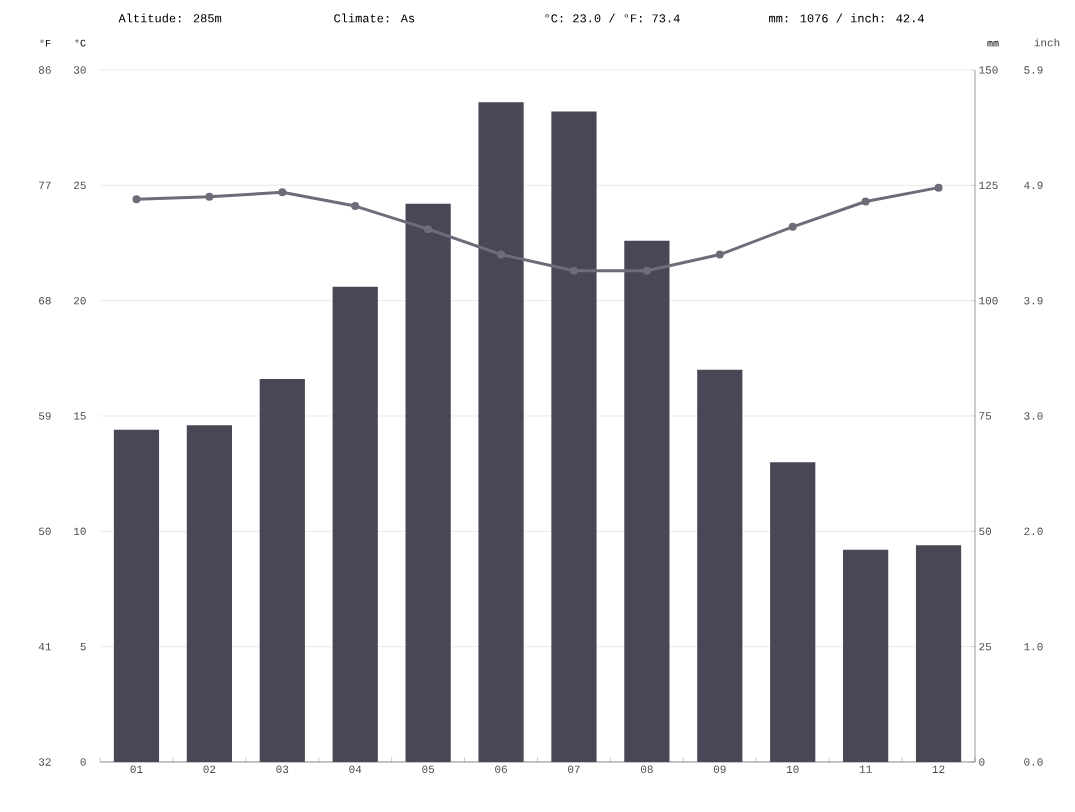  What do you see at coordinates (1033, 762) in the screenshot?
I see `text: 0.0` at bounding box center [1033, 762].